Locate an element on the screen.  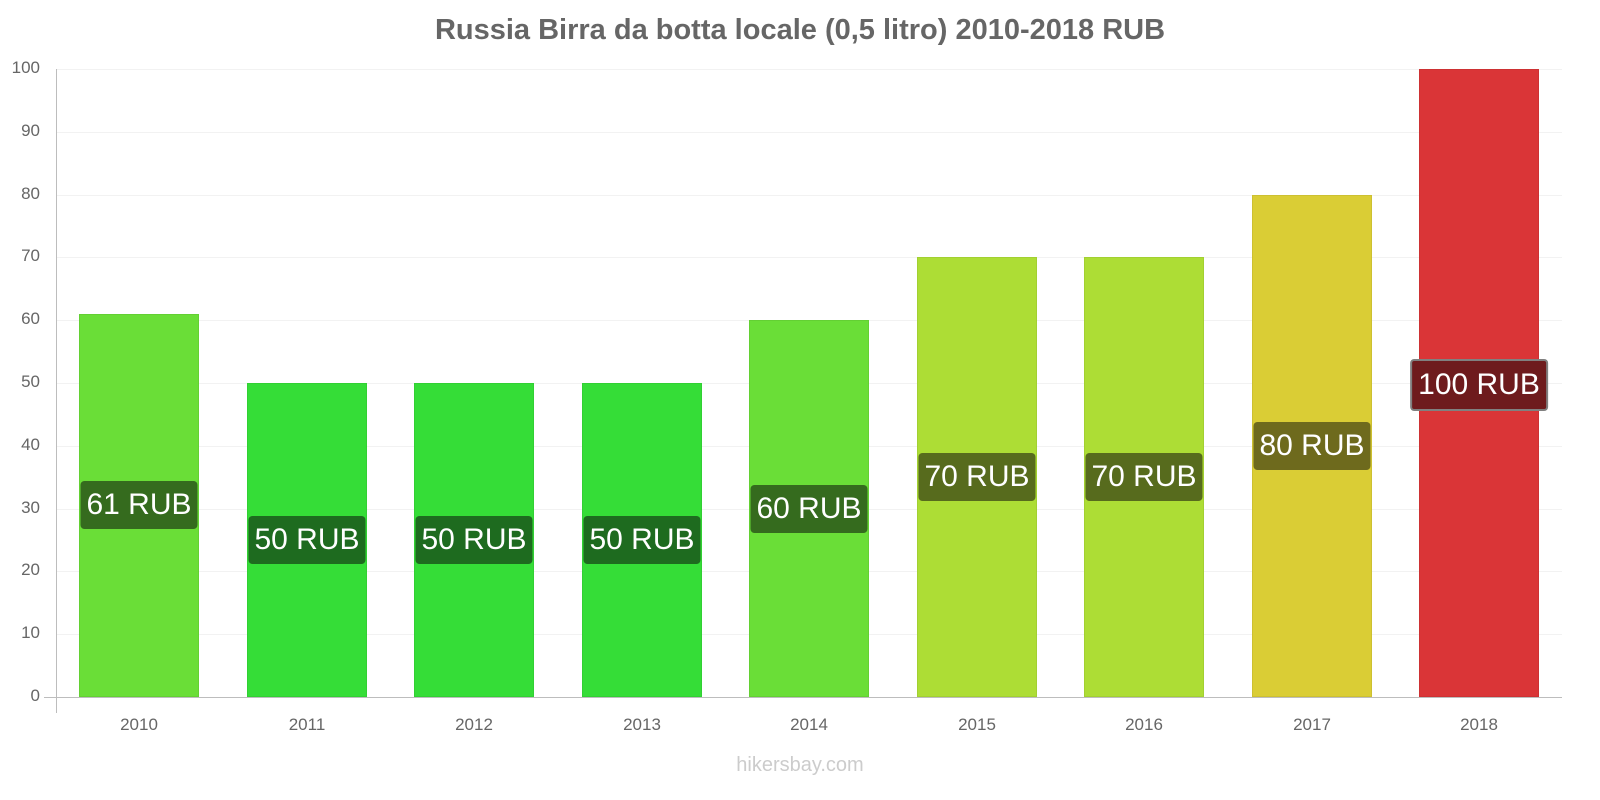
y-tick-label: 90 is located at coordinates (30, 130).